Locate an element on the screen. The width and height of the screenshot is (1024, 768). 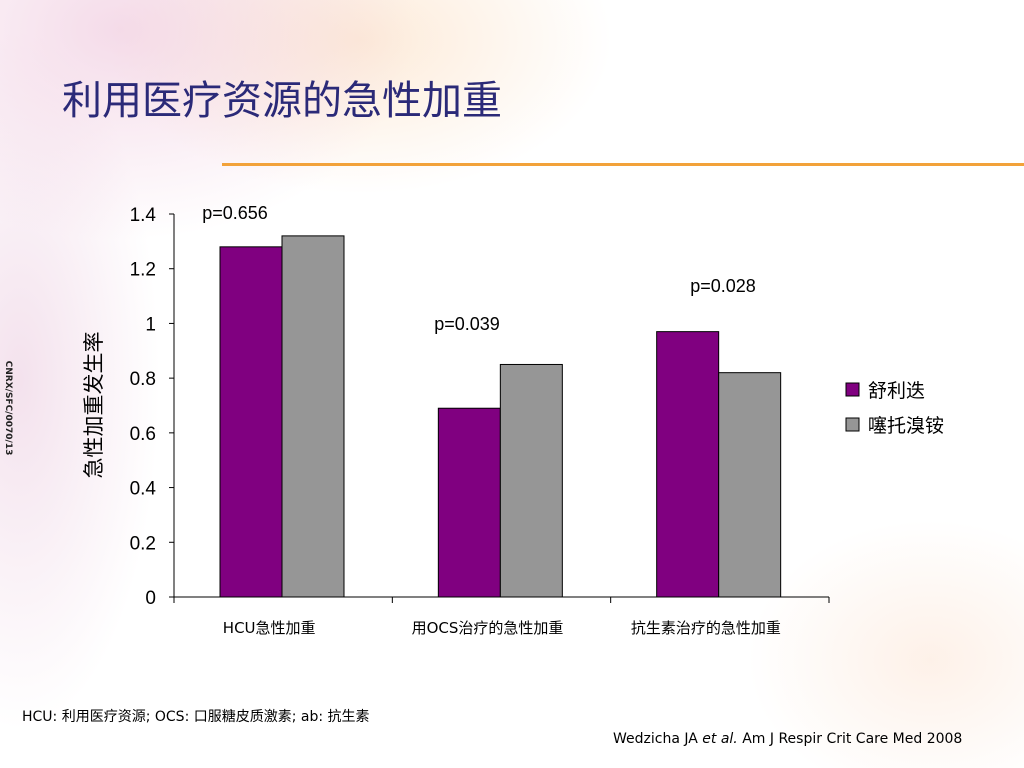
y-tick-label: 1 is located at coordinates (150, 324).